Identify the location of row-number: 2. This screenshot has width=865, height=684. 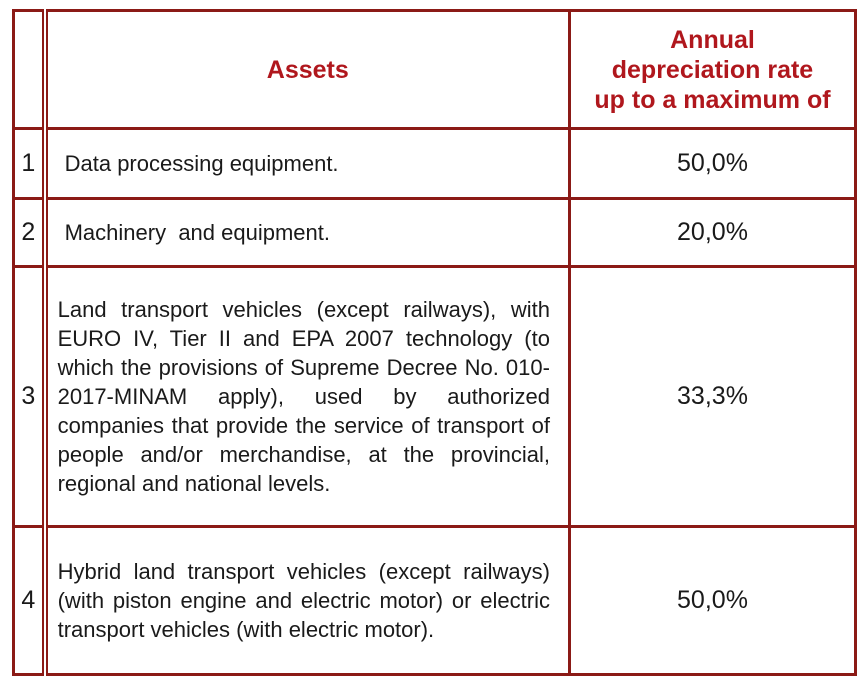
(29, 232).